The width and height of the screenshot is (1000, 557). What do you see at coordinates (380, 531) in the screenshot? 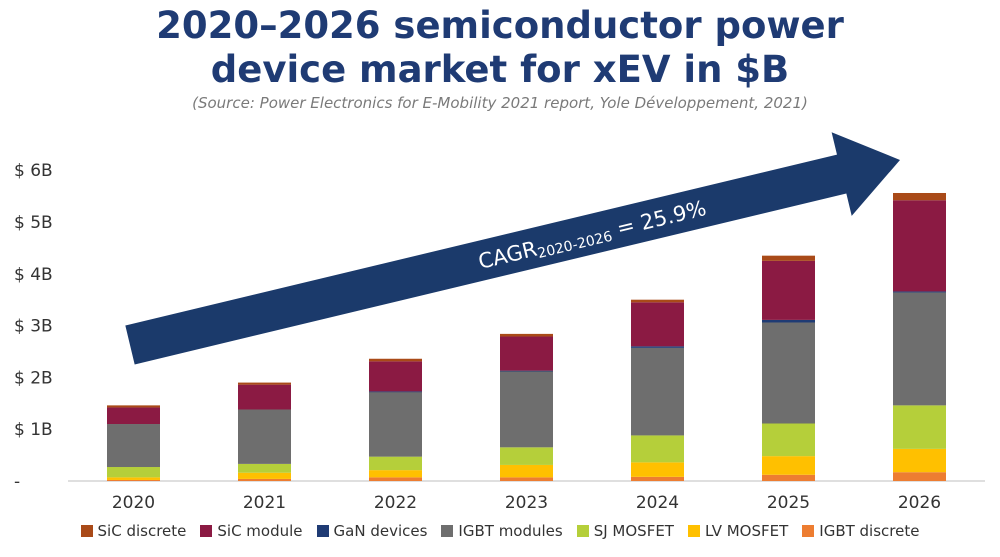
I see `legend-label: GaN devices` at bounding box center [380, 531].